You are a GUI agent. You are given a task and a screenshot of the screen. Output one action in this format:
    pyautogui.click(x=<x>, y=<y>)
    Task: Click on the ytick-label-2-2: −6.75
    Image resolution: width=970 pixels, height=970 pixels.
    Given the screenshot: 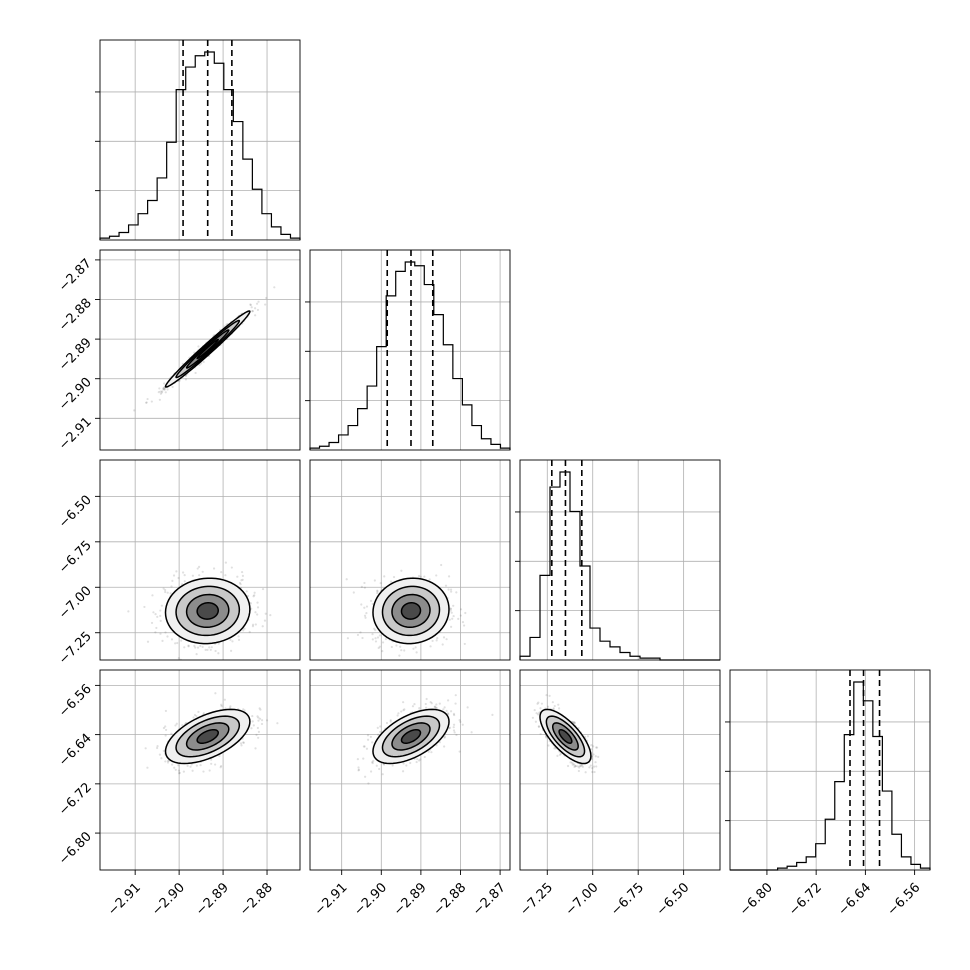 What is the action you would take?
    pyautogui.click(x=75, y=557)
    